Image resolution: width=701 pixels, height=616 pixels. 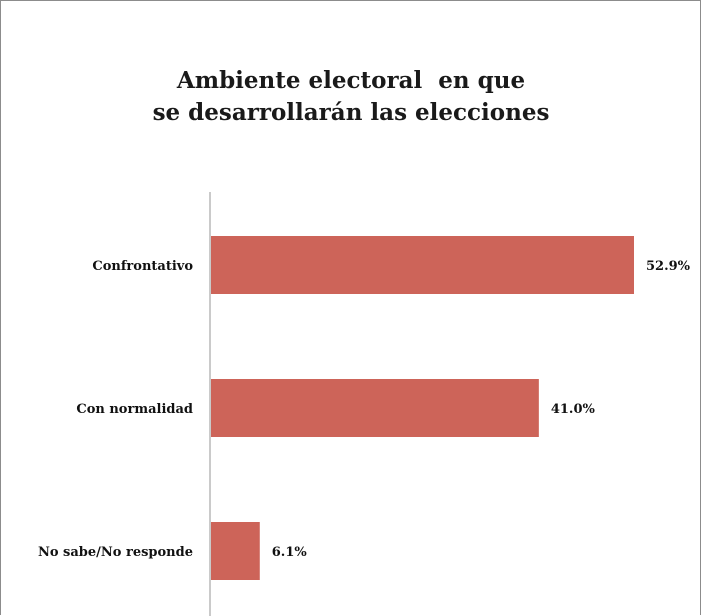 I want to click on value-label-2: 6.1%, so click(x=290, y=552).